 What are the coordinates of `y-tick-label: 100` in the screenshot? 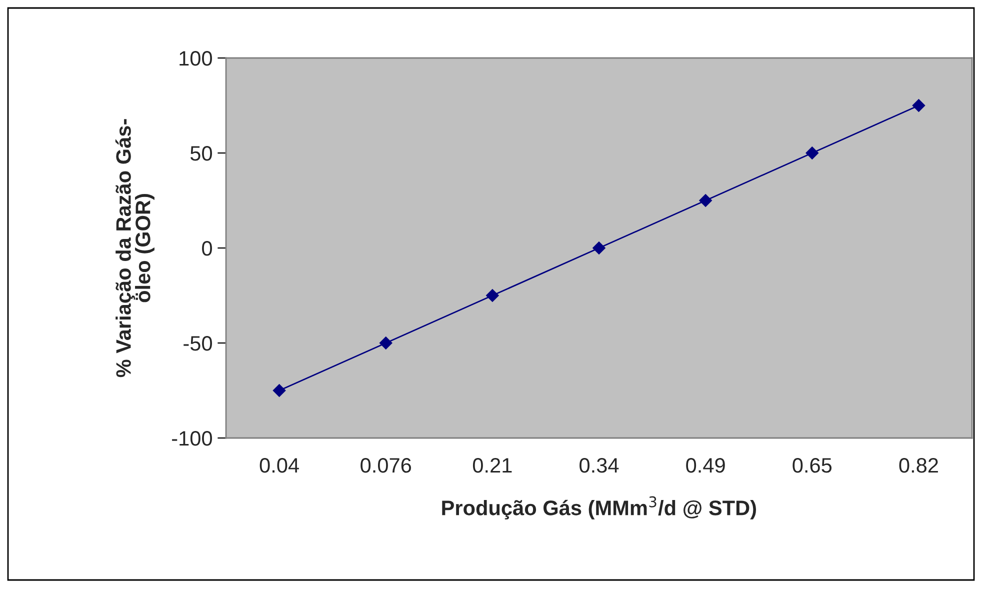 It's located at (196, 58).